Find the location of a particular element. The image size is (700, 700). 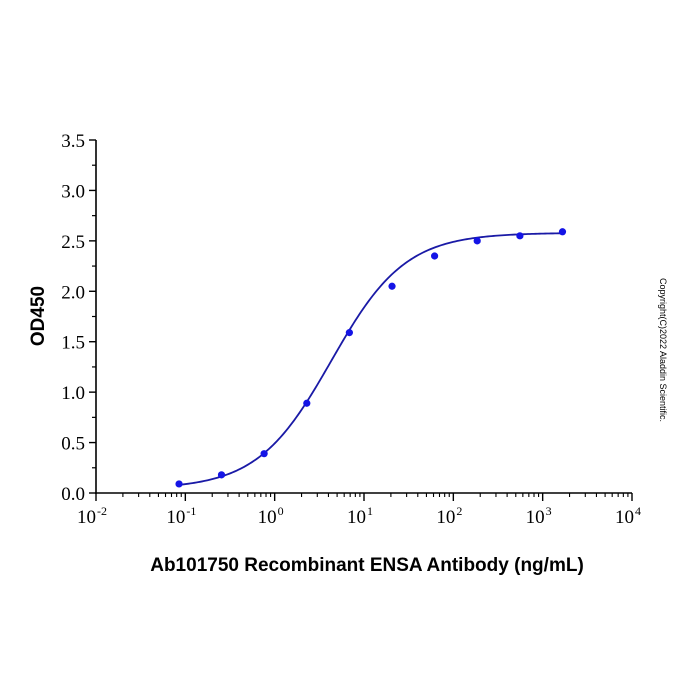

x-tick-label: 10⁰ is located at coordinates (271, 516).